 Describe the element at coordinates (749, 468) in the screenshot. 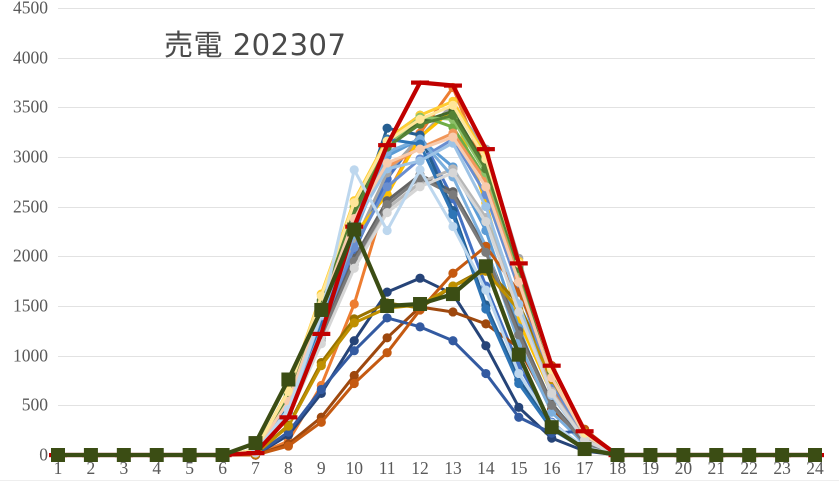

I see `x-tick-label: 22` at that location.